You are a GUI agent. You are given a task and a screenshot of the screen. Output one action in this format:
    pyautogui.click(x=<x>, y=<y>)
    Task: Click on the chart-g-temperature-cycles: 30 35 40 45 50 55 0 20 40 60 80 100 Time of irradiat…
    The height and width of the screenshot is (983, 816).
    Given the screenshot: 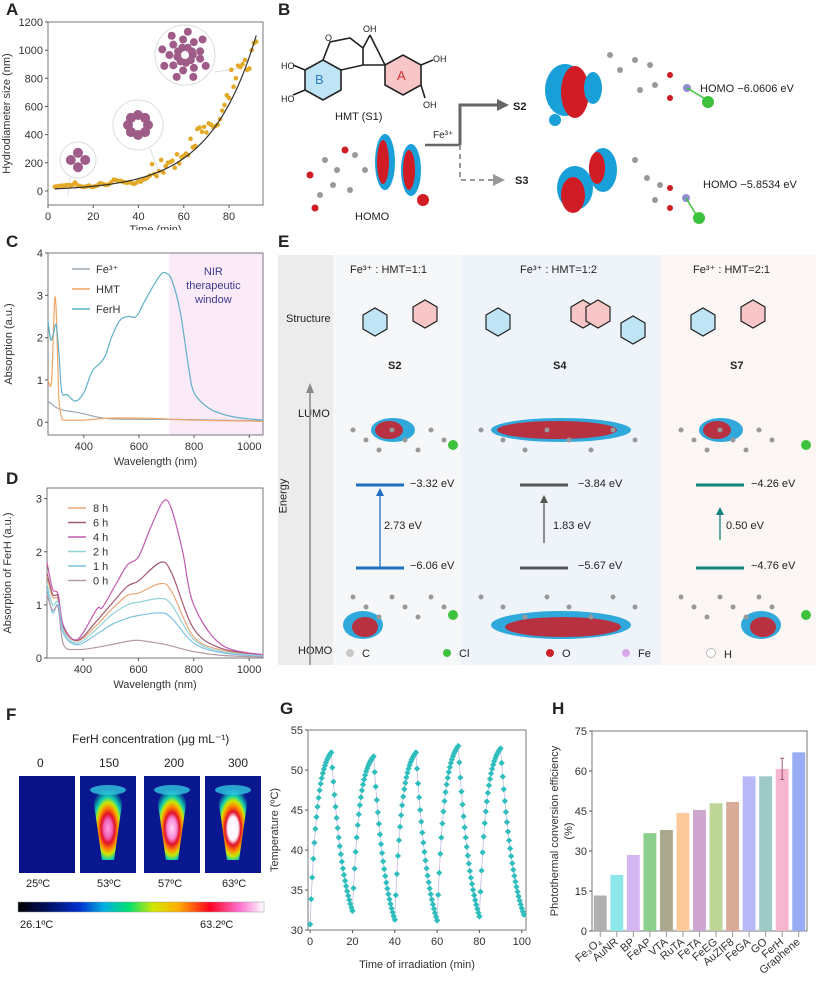 What is the action you would take?
    pyautogui.click(x=400, y=848)
    